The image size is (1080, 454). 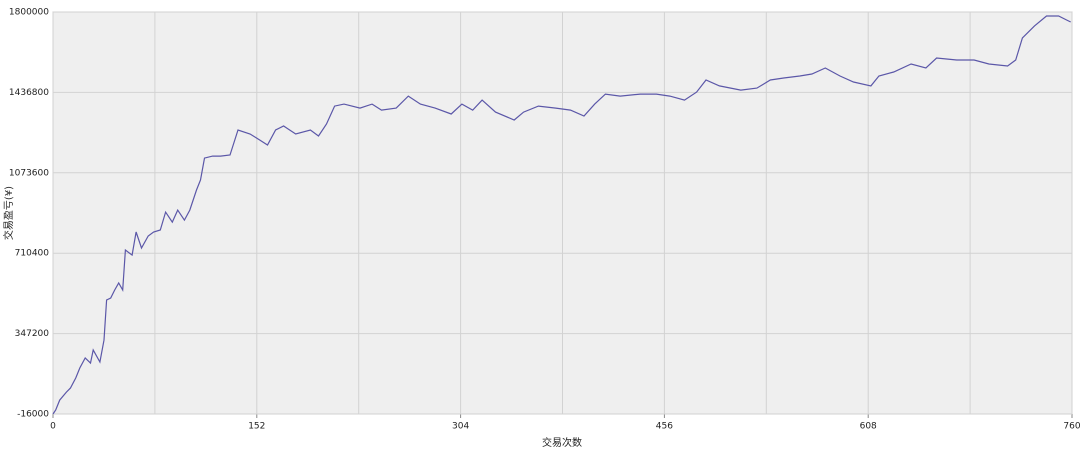 I want to click on x-tick-label: 608, so click(x=868, y=427).